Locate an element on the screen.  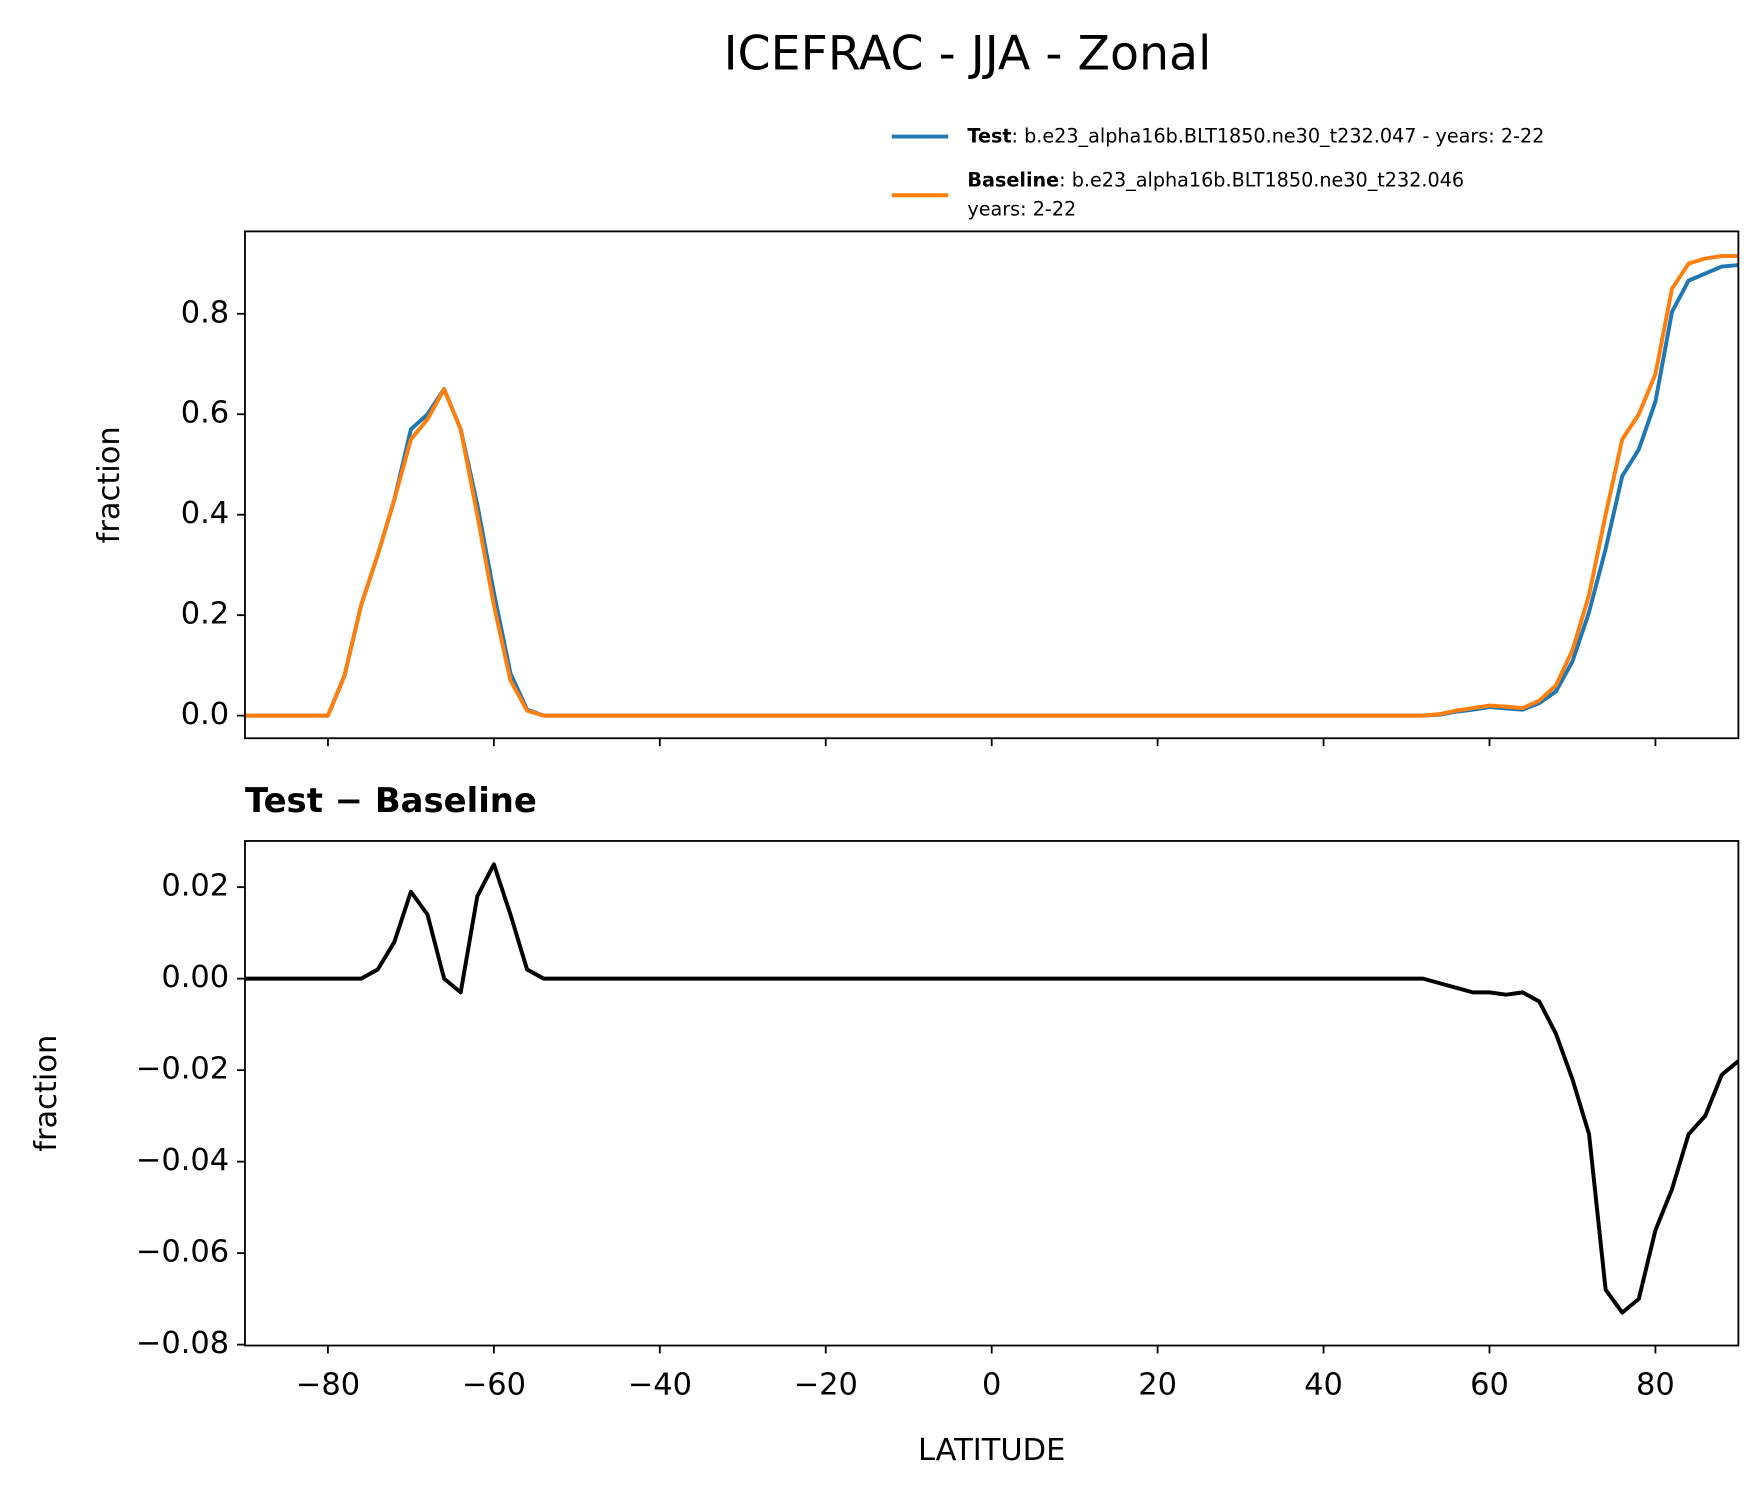
y-tick-label: 0.6 is located at coordinates (205, 413).